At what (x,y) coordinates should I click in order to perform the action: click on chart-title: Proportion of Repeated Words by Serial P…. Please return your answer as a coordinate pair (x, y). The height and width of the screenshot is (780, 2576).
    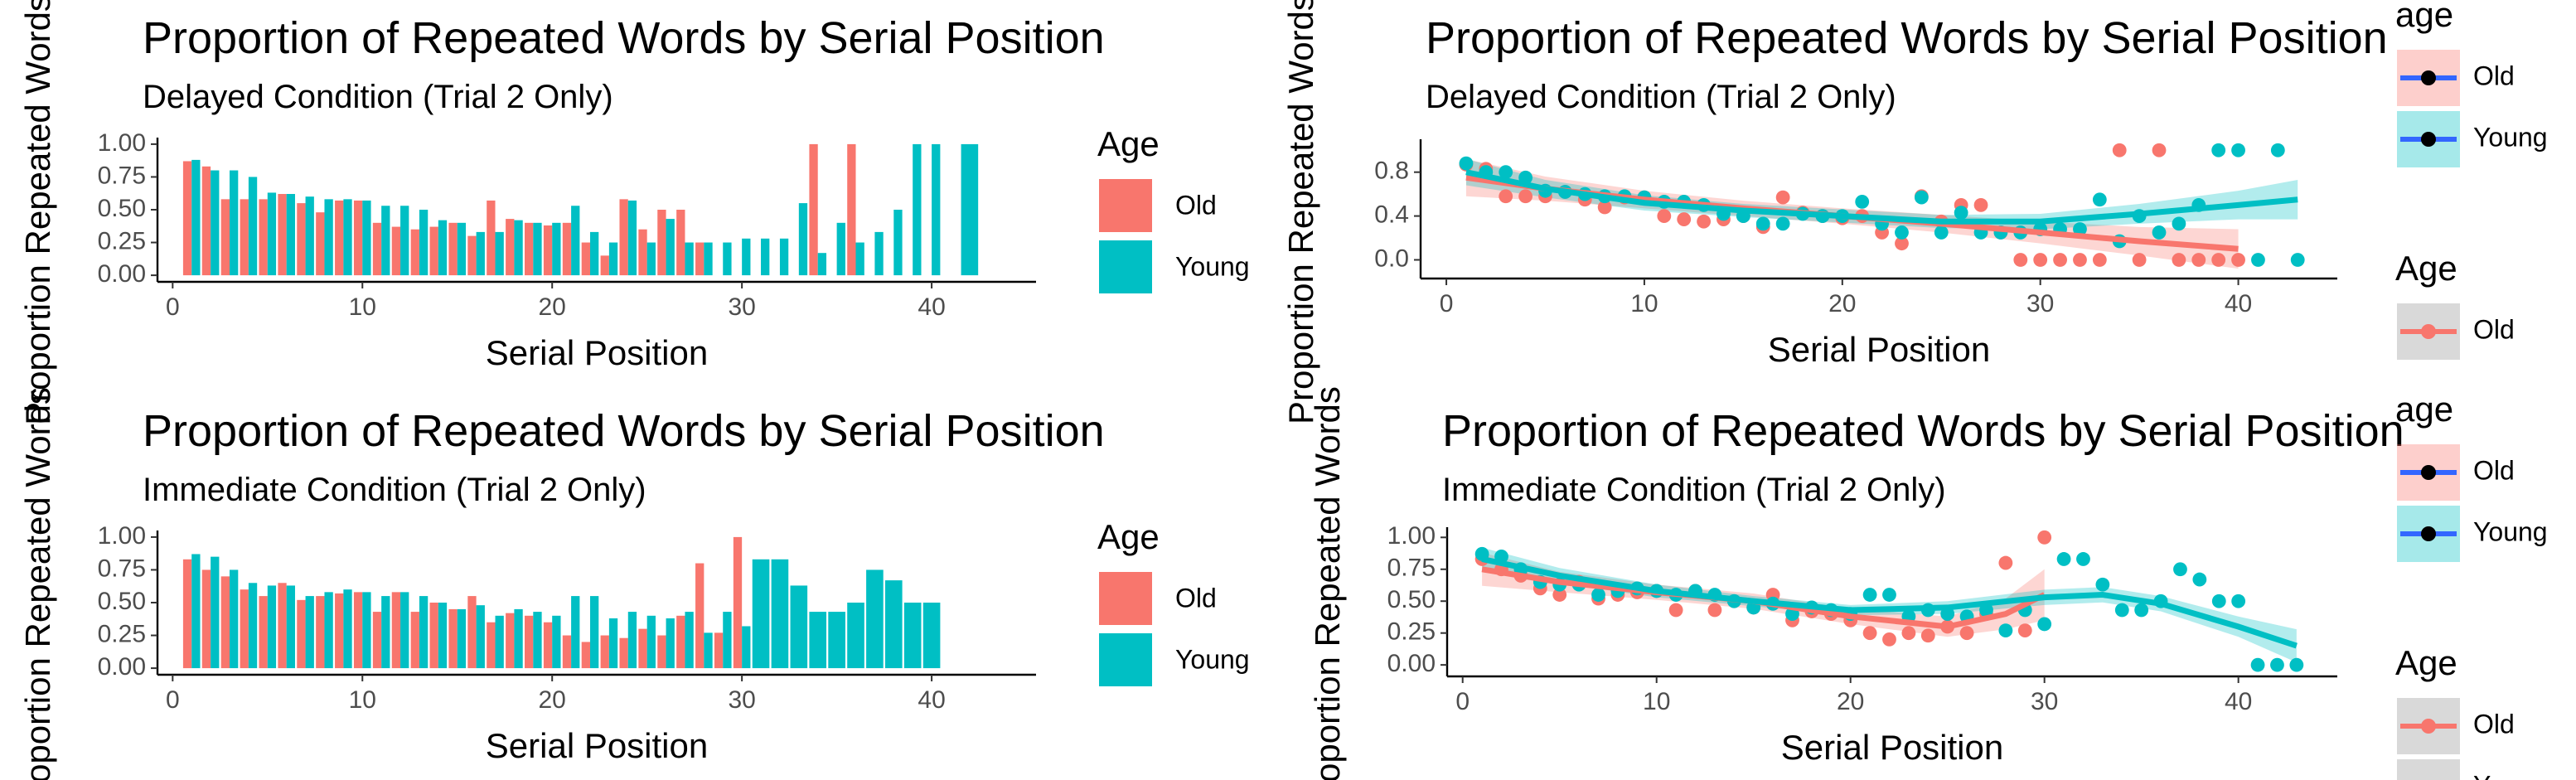
    Looking at the image, I should click on (1923, 431).